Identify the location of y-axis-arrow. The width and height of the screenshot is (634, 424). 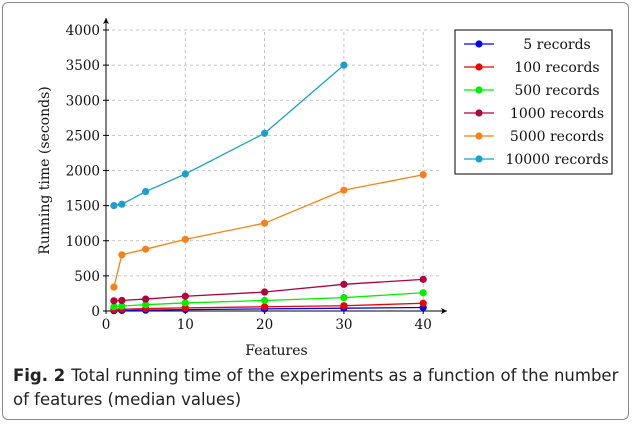
(106, 21).